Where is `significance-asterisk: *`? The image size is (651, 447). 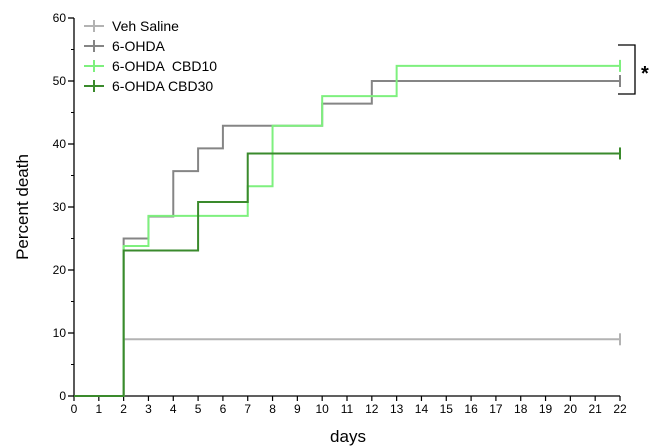 significance-asterisk: * is located at coordinates (645, 74).